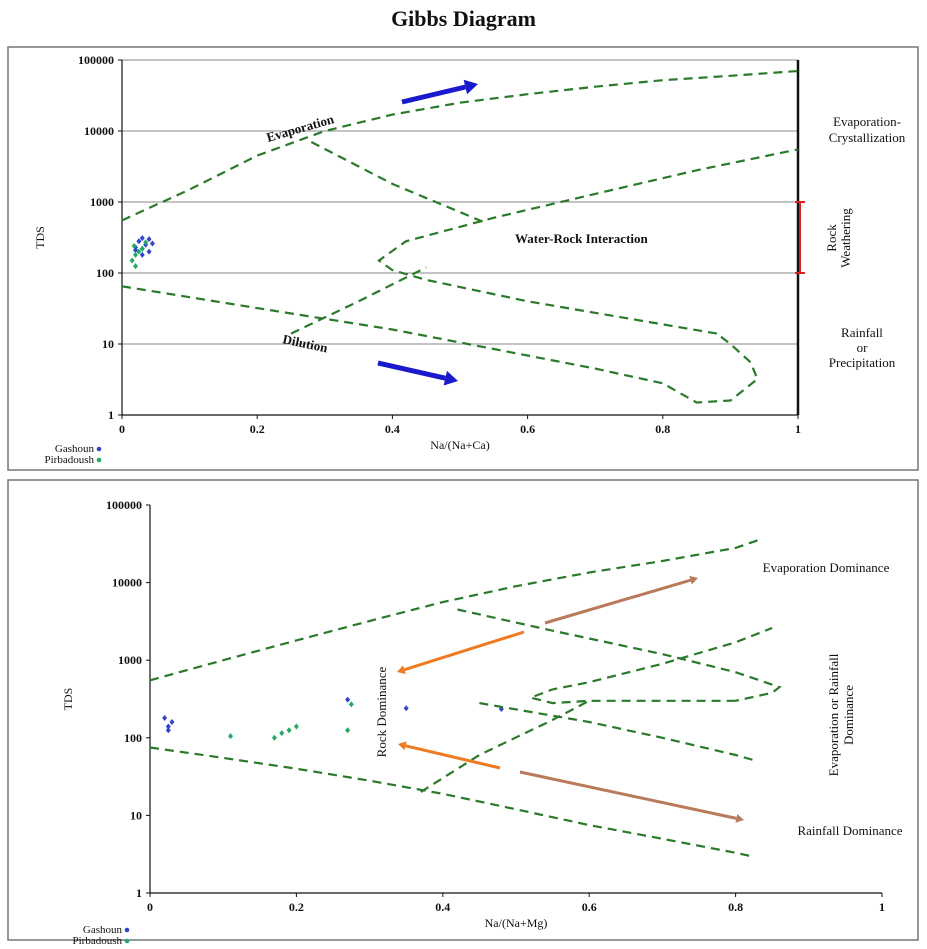  I want to click on boundary-lower, so click(450, 802).